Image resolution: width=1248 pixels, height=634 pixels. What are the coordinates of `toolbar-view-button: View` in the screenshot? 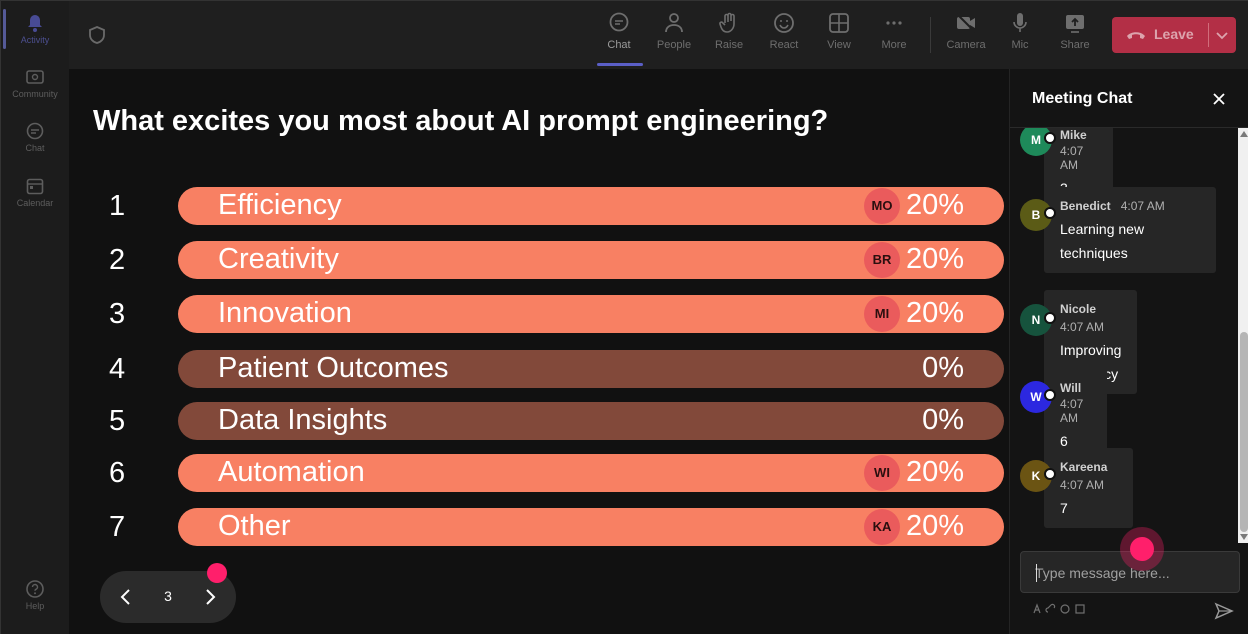 It's located at (839, 31).